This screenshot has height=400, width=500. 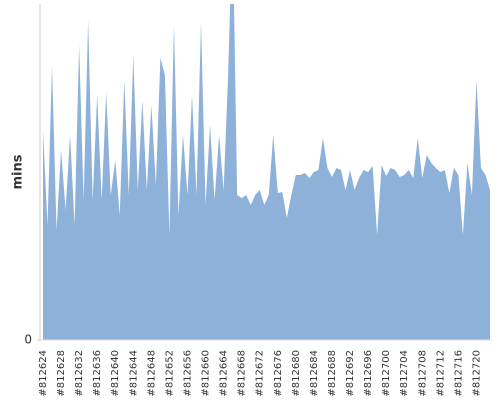 I want to click on x-tick-label: #812712, so click(x=440, y=373).